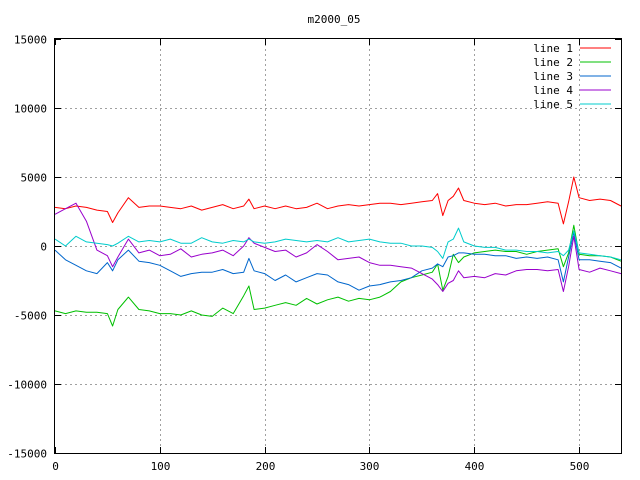  Describe the element at coordinates (161, 466) in the screenshot. I see `x-tick-label: 100` at that location.